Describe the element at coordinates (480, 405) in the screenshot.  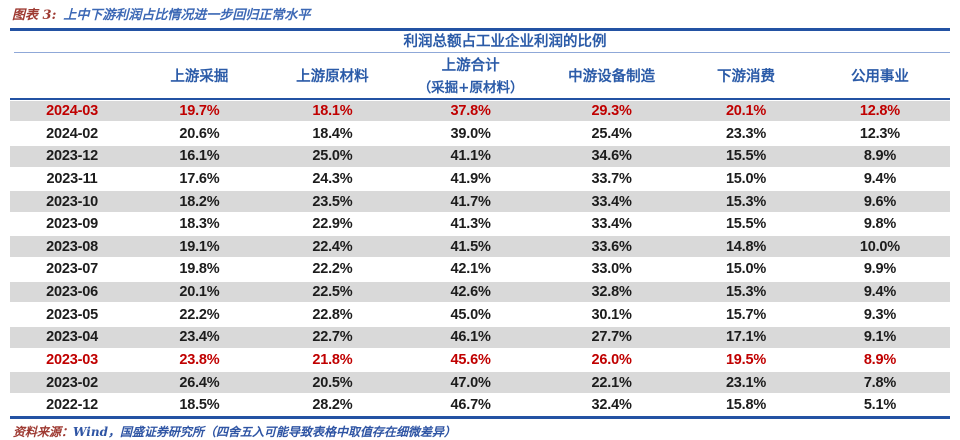
I see `table-row: 2022-12 18.5% 28.2% 46.7% 32.4% 15.8% 5.1%` at that location.